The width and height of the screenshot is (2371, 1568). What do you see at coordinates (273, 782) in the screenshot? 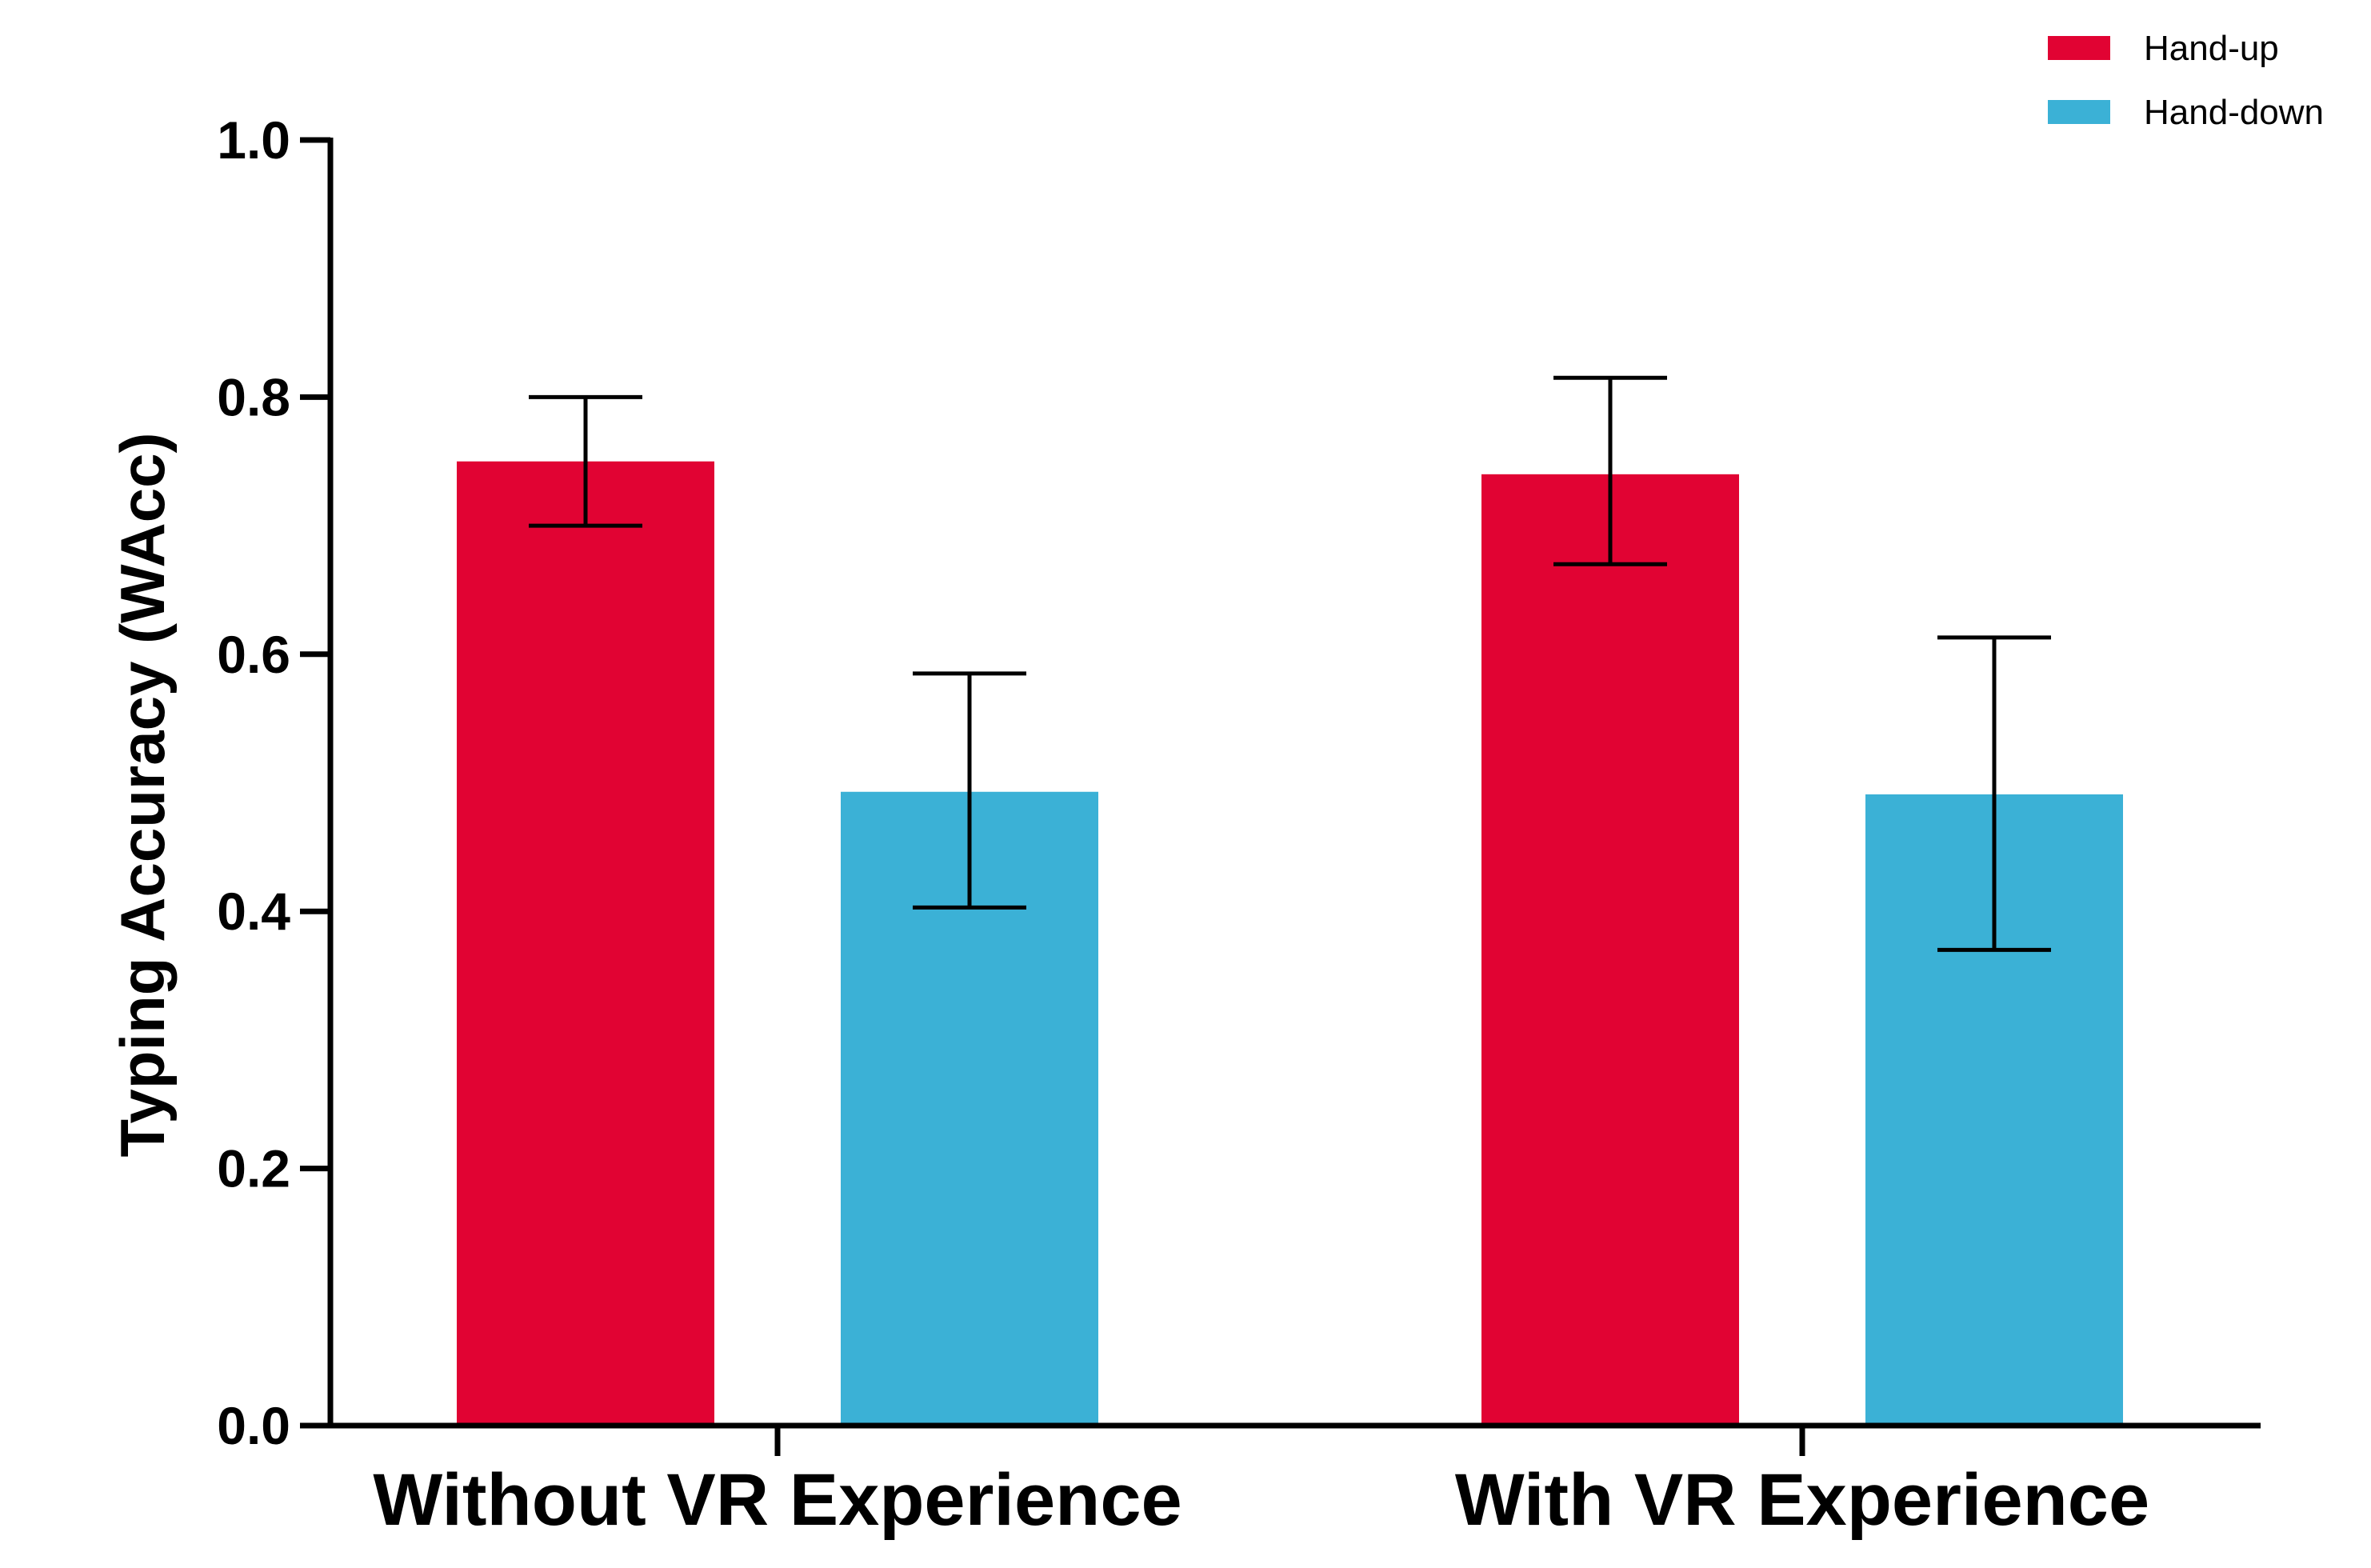
I see `y-ticks-layer: 0.0 0.2 0.4 0.6 0.8 1.0` at bounding box center [273, 782].